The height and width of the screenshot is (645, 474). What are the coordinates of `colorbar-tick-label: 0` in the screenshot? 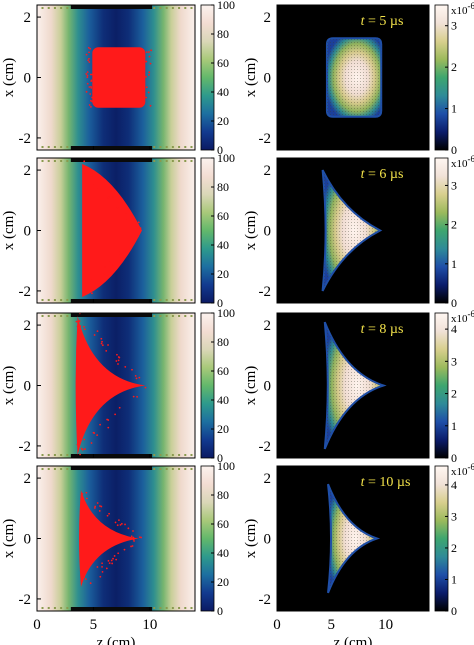 It's located at (454, 303).